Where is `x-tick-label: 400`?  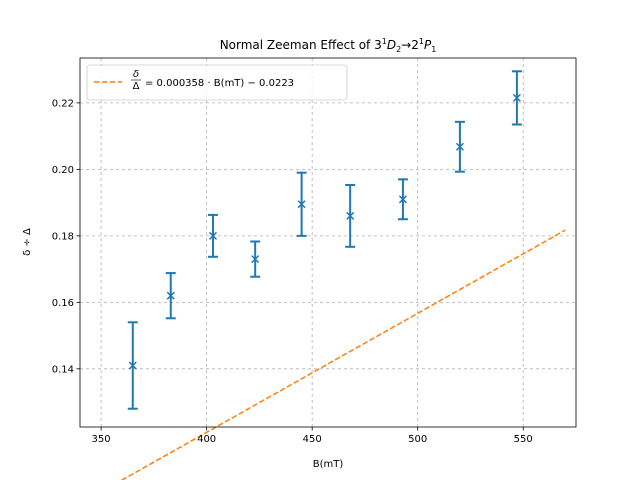 x-tick-label: 400 is located at coordinates (206, 439).